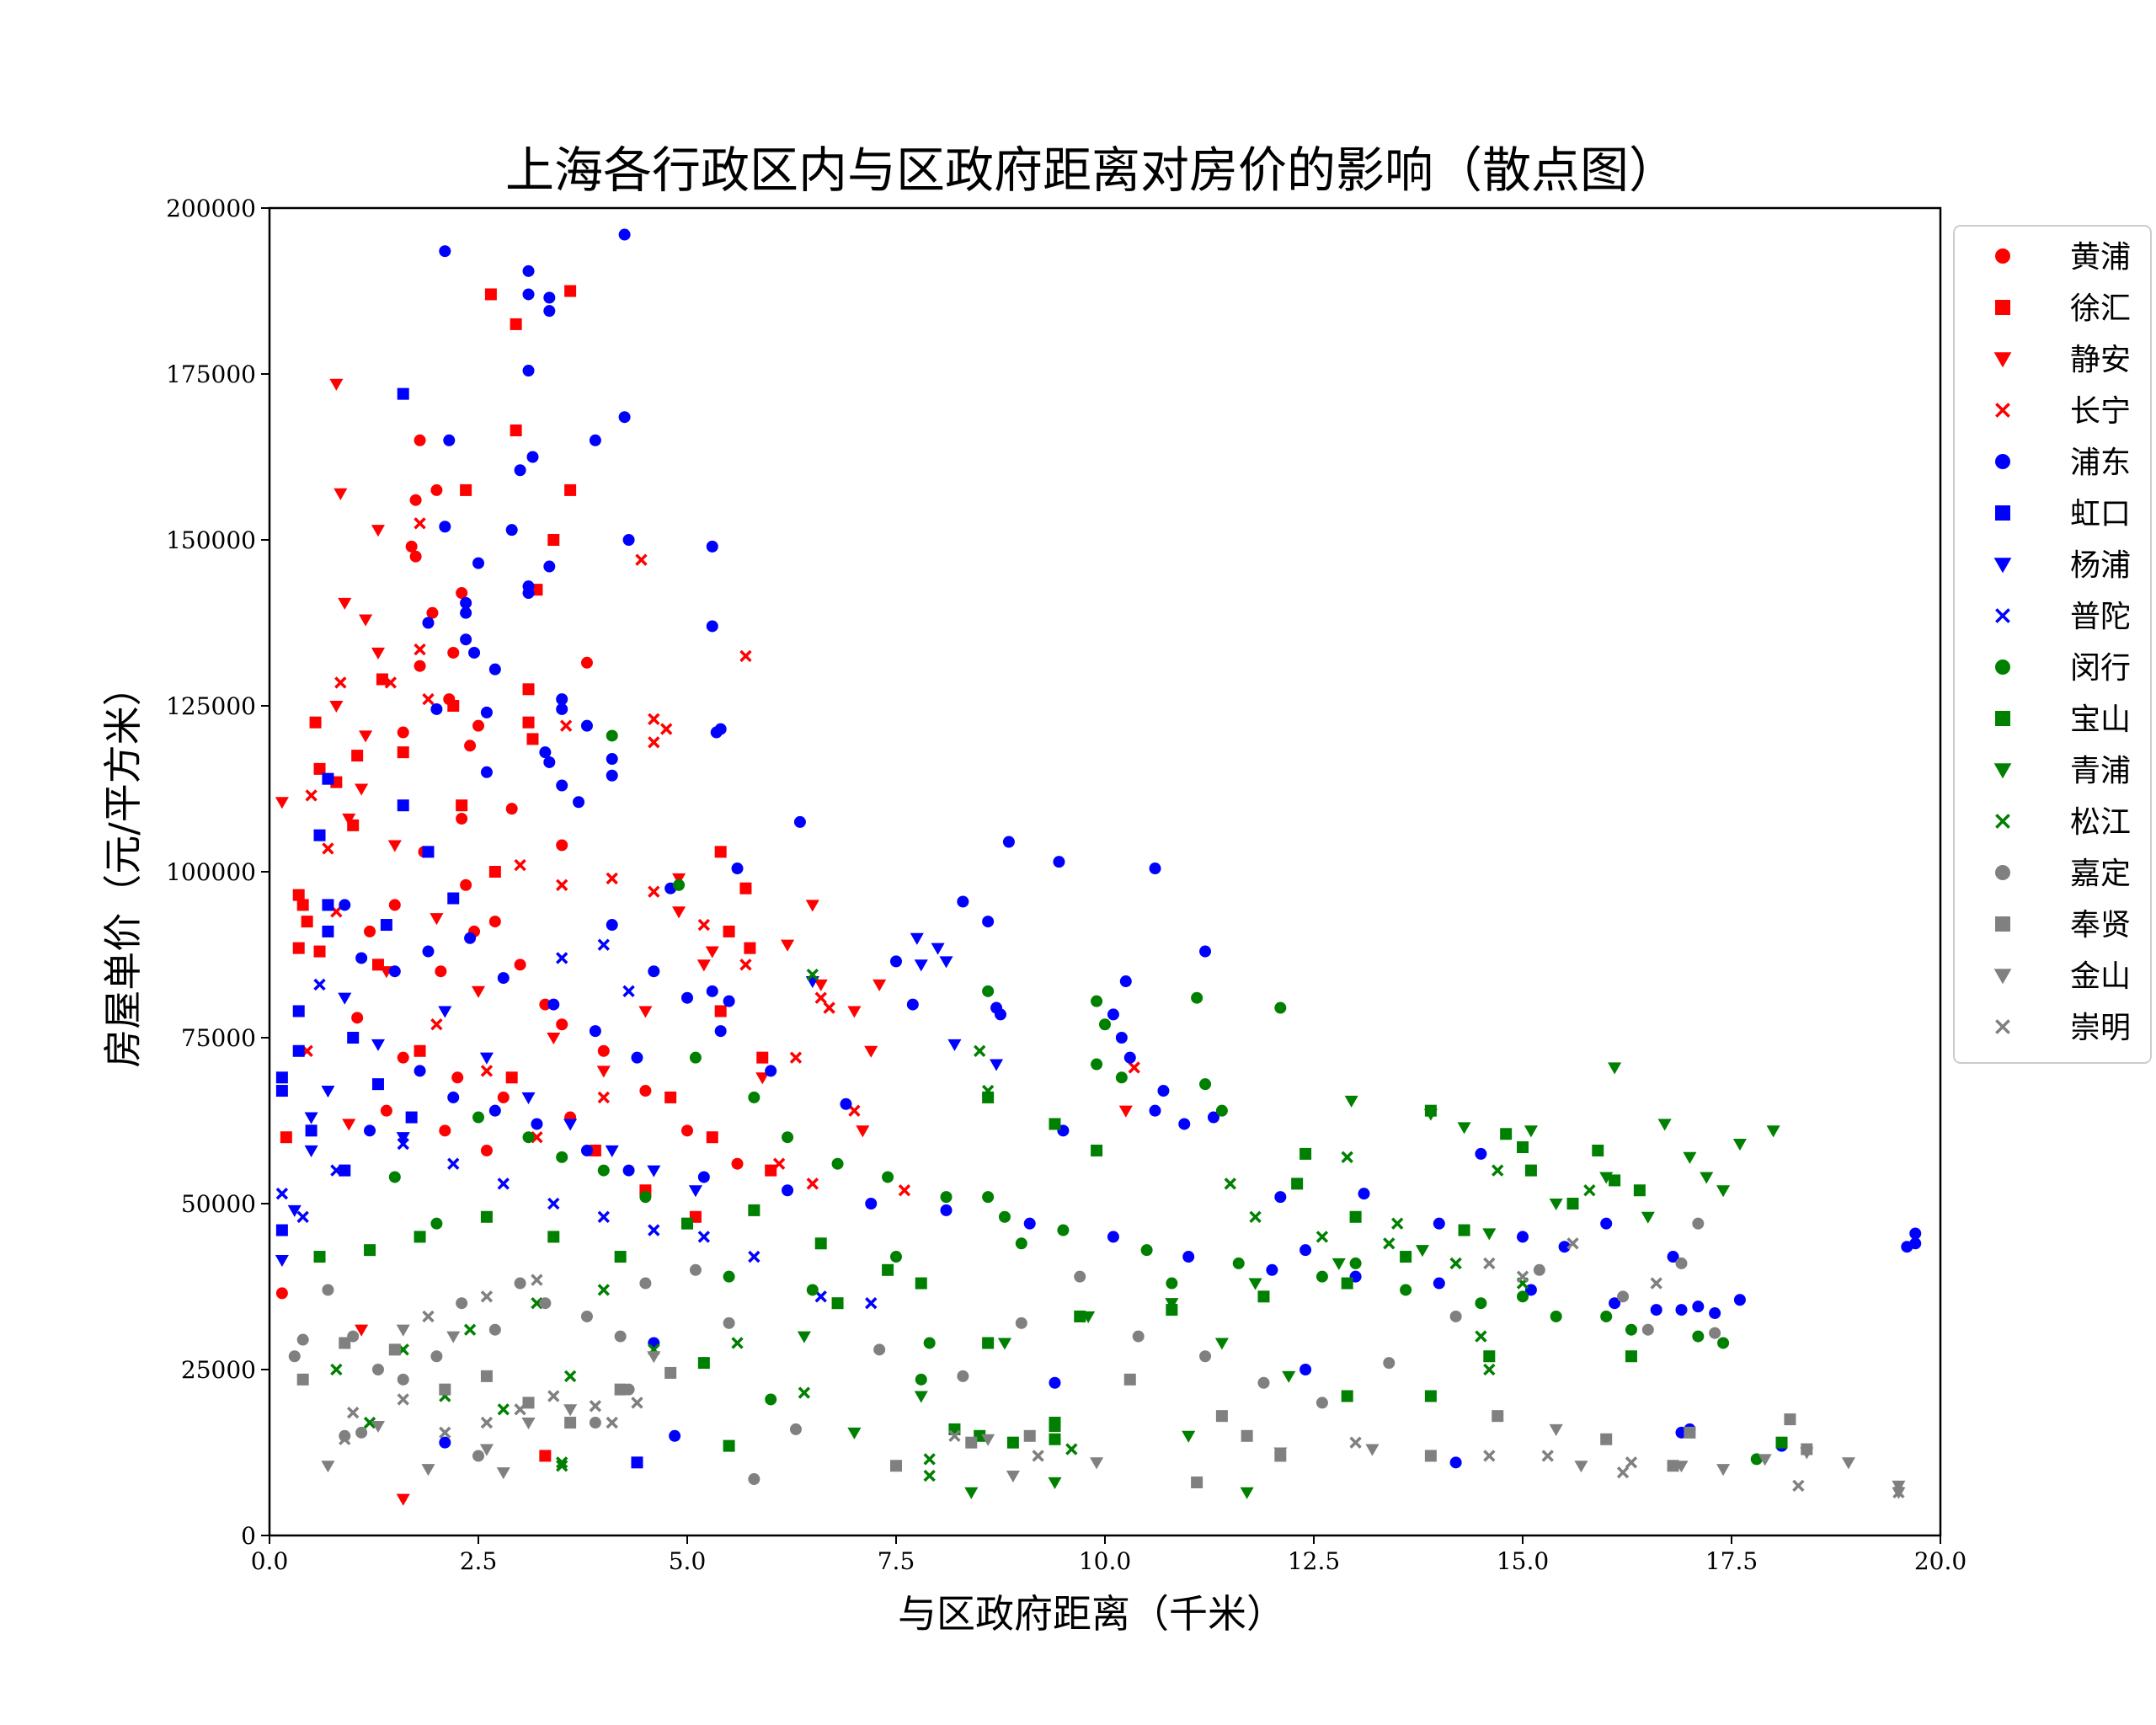  I want to click on y-tick-label: 0, so click(248, 1536).